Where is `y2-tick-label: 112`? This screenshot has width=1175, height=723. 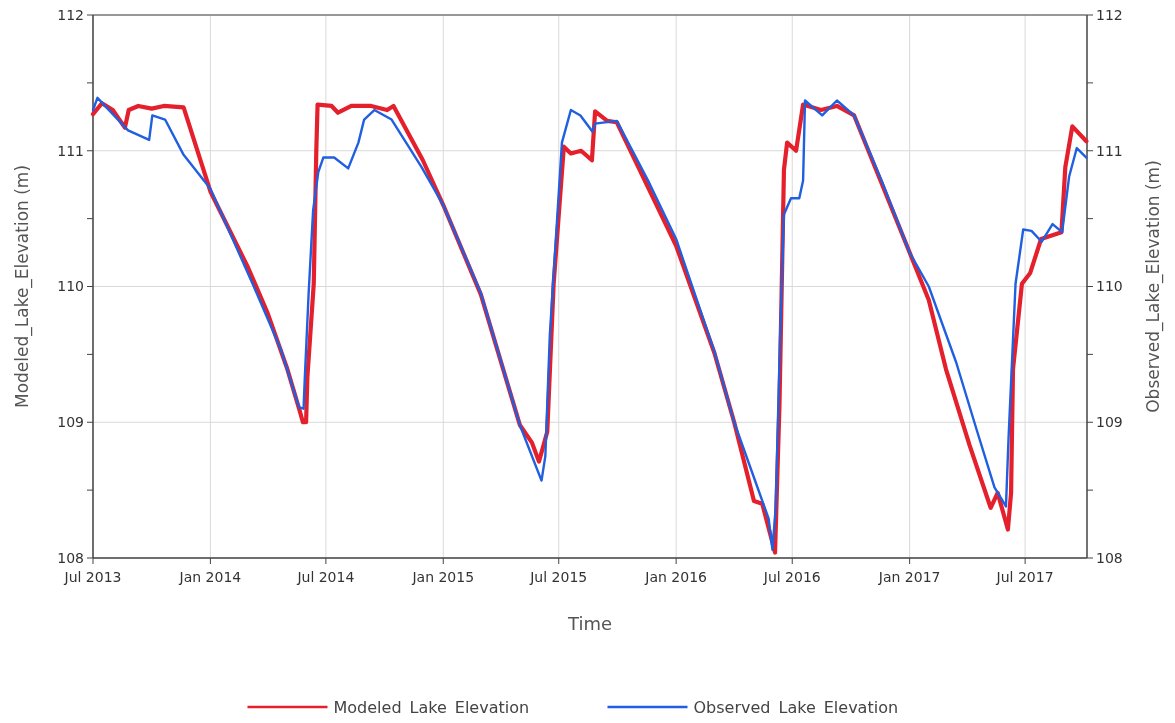
y2-tick-label: 112 is located at coordinates (1109, 14).